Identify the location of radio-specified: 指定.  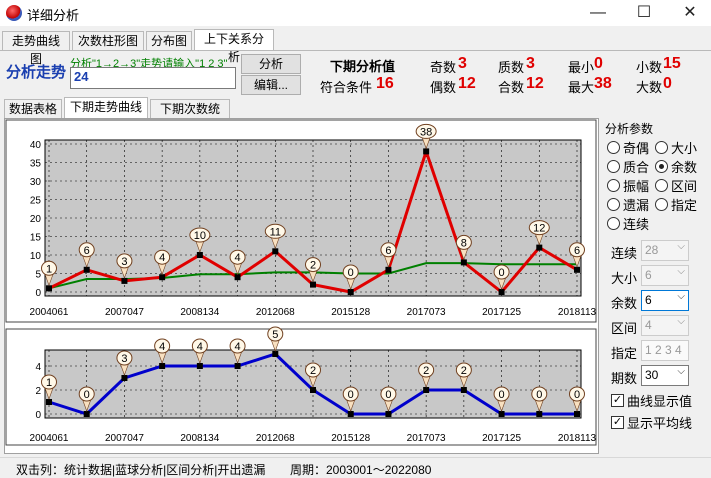
(676, 204).